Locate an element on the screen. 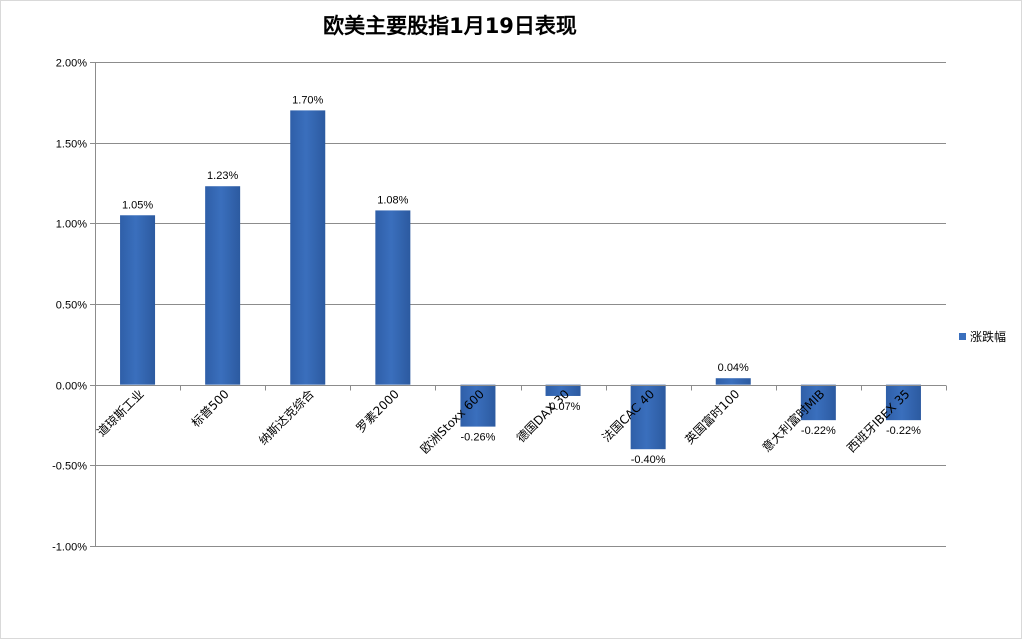  x-tick-label: 道琼斯工业 is located at coordinates (120, 412).